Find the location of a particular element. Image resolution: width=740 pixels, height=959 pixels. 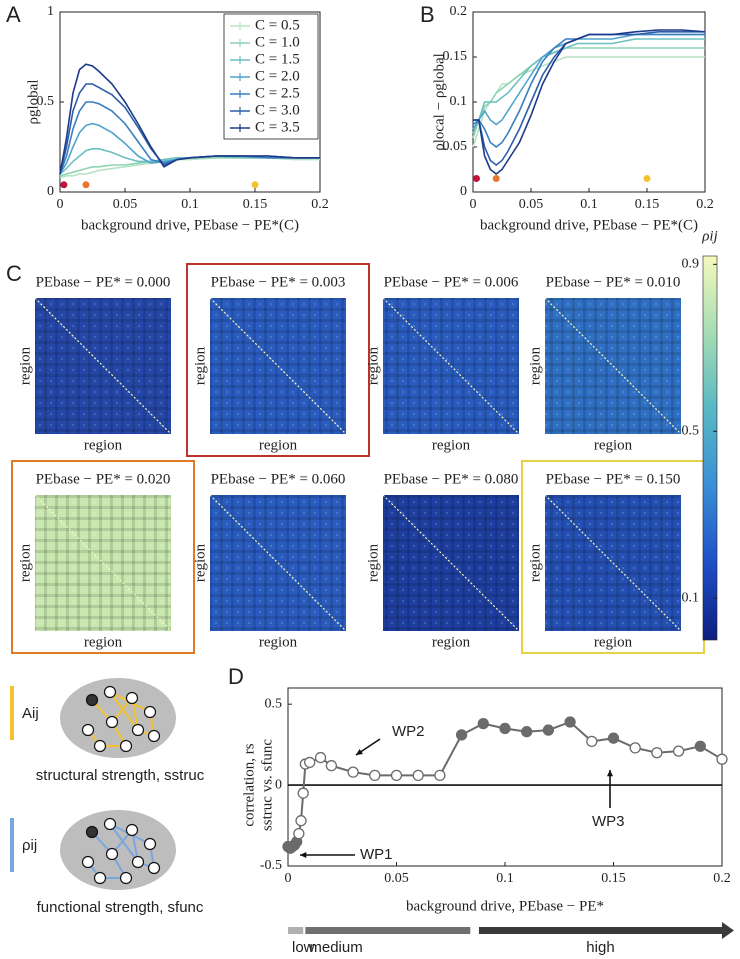

matrix-title: PEbase − PE* = 0.060 is located at coordinates (278, 479).